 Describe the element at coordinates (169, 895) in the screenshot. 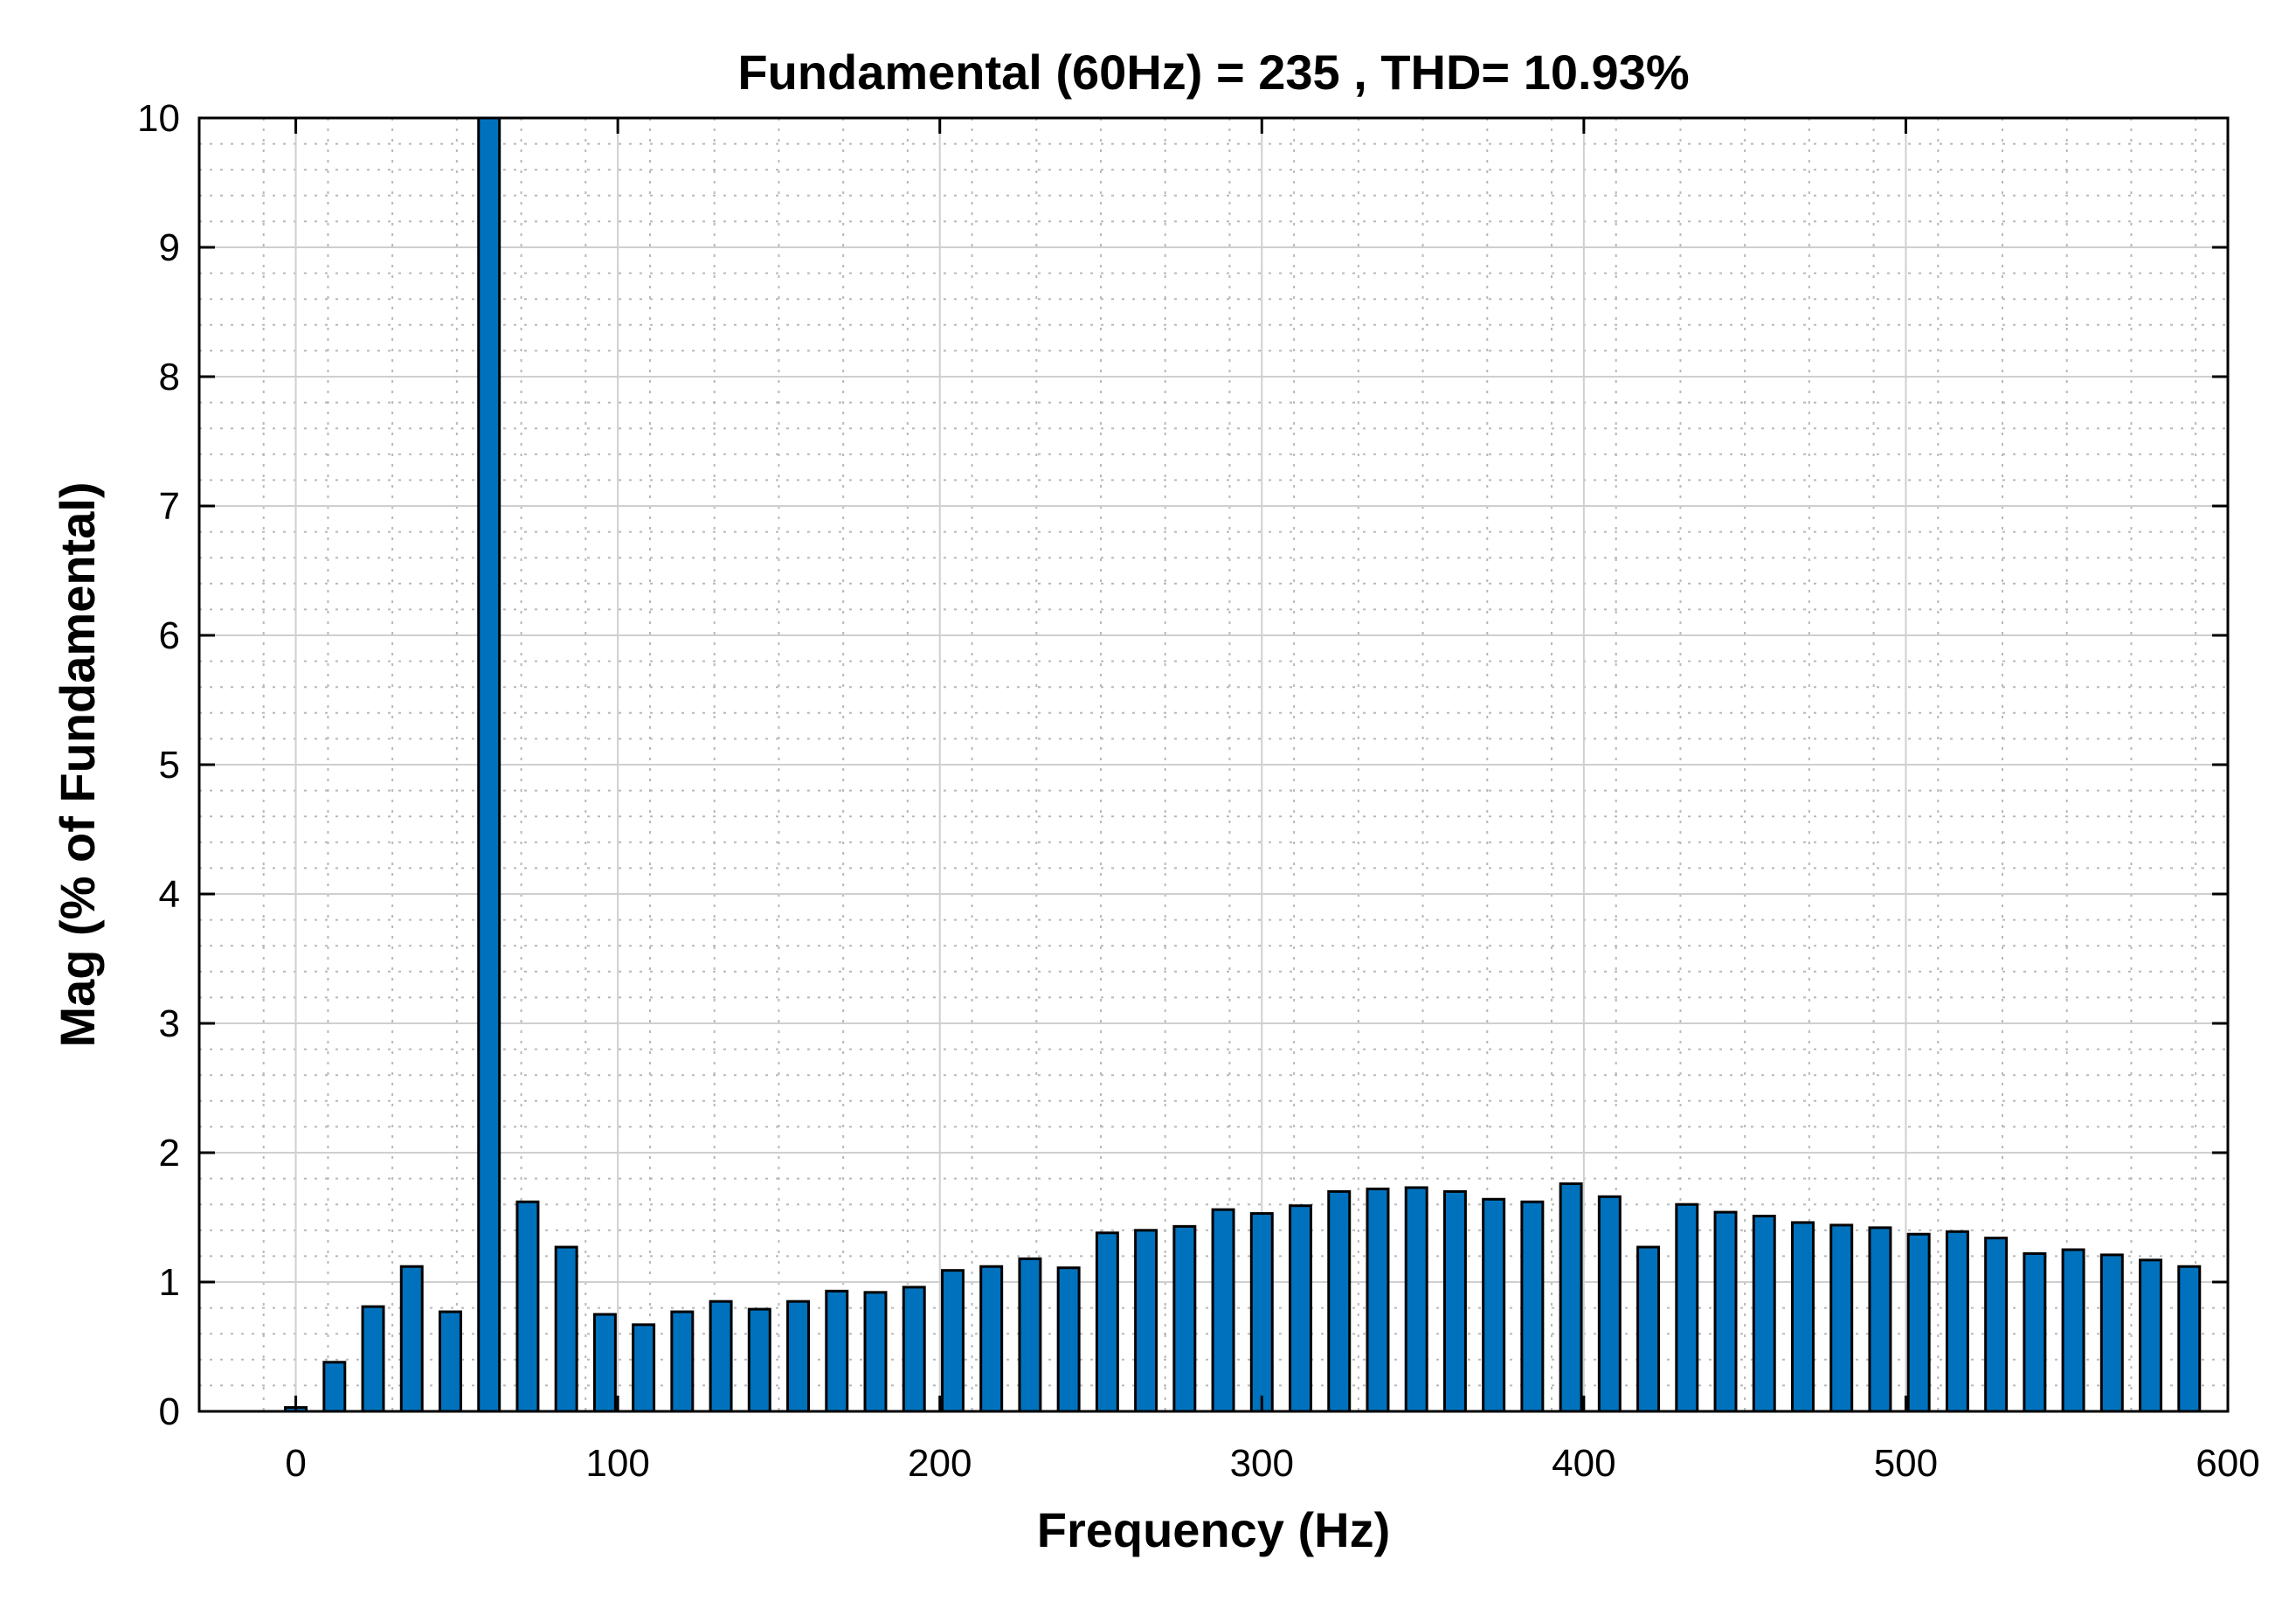

I see `y-tick-label: 4` at that location.